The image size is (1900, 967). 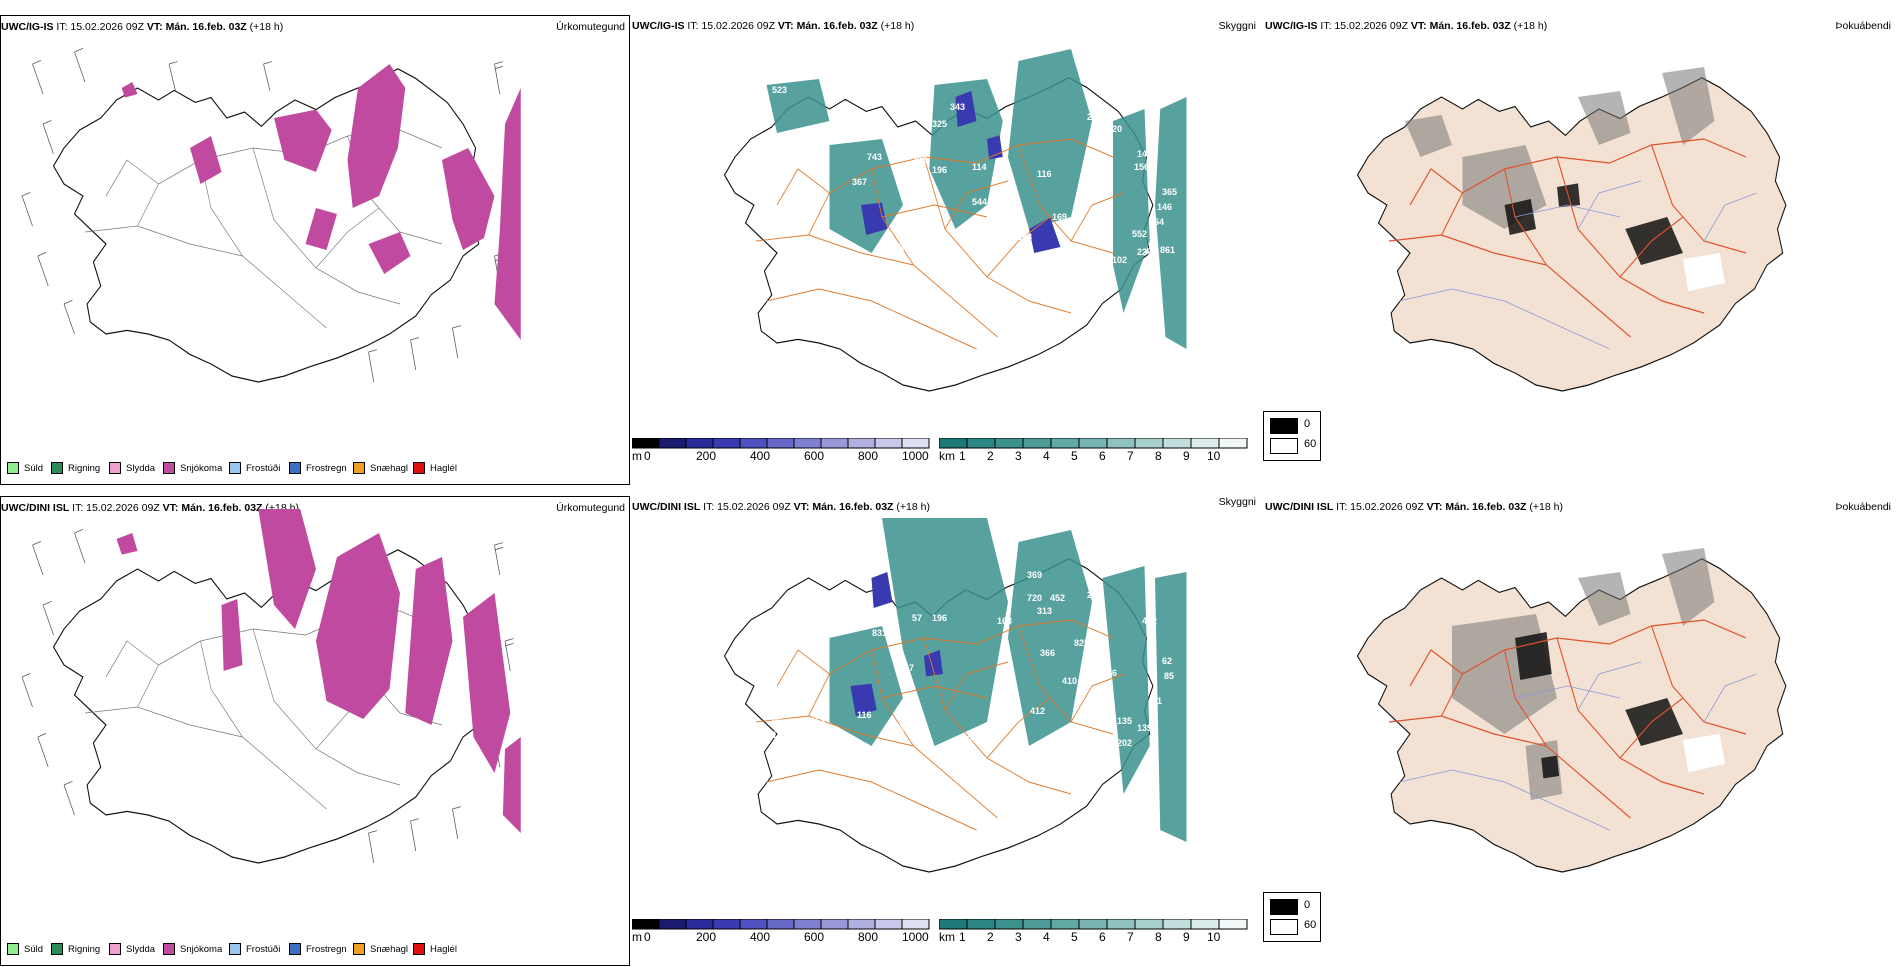 I want to click on visibility-value: 576, so click(x=1231, y=628).